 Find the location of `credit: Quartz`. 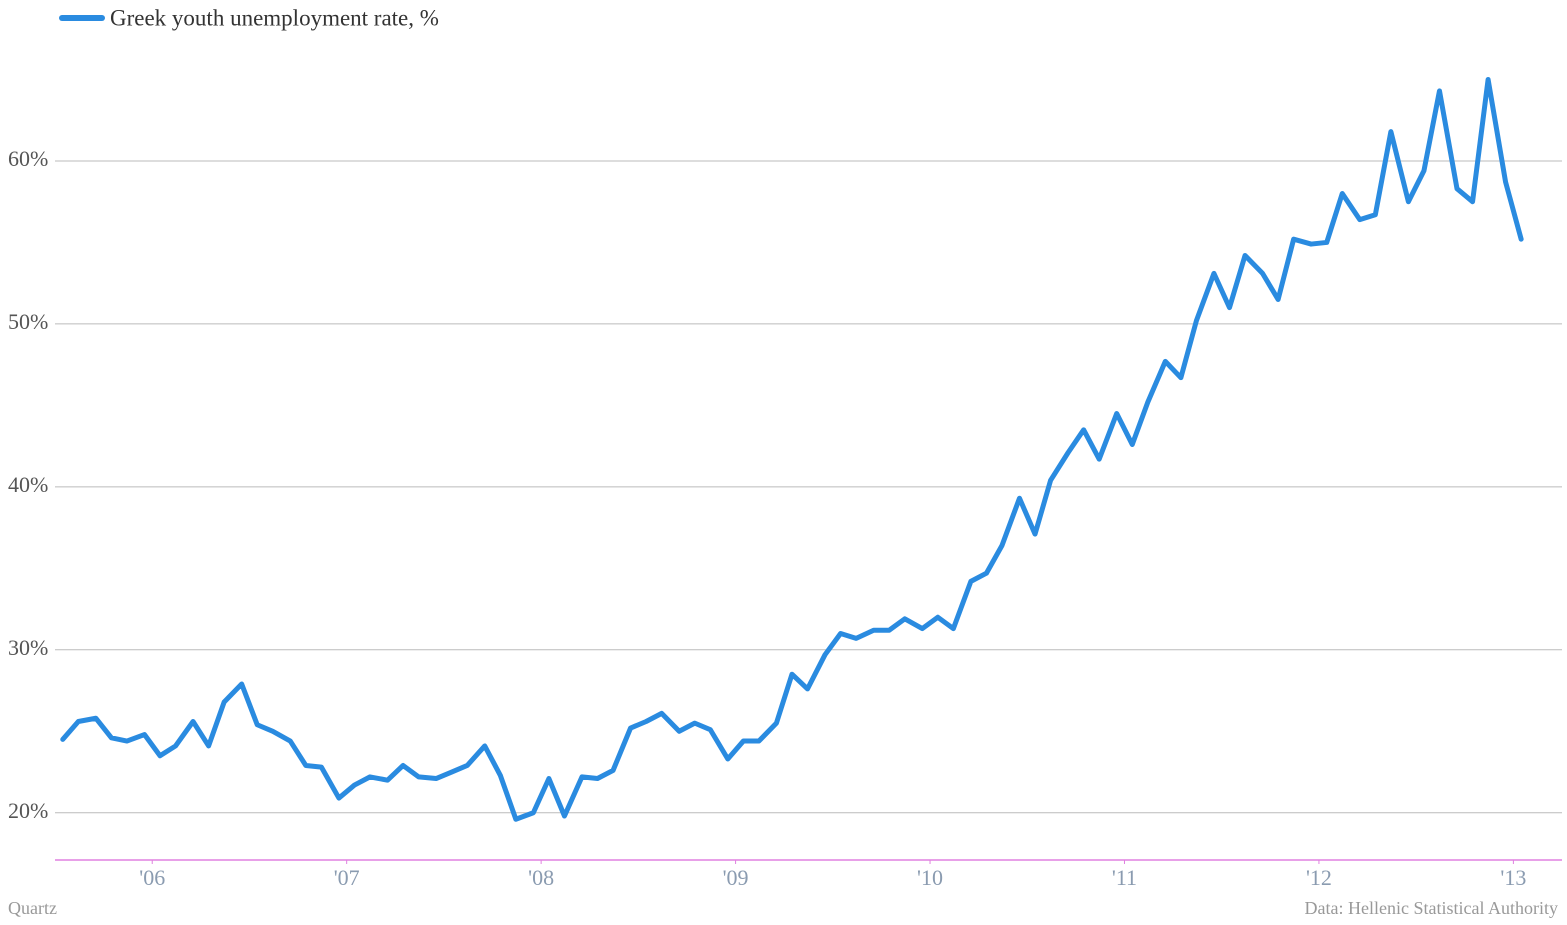

credit: Quartz is located at coordinates (32, 908).